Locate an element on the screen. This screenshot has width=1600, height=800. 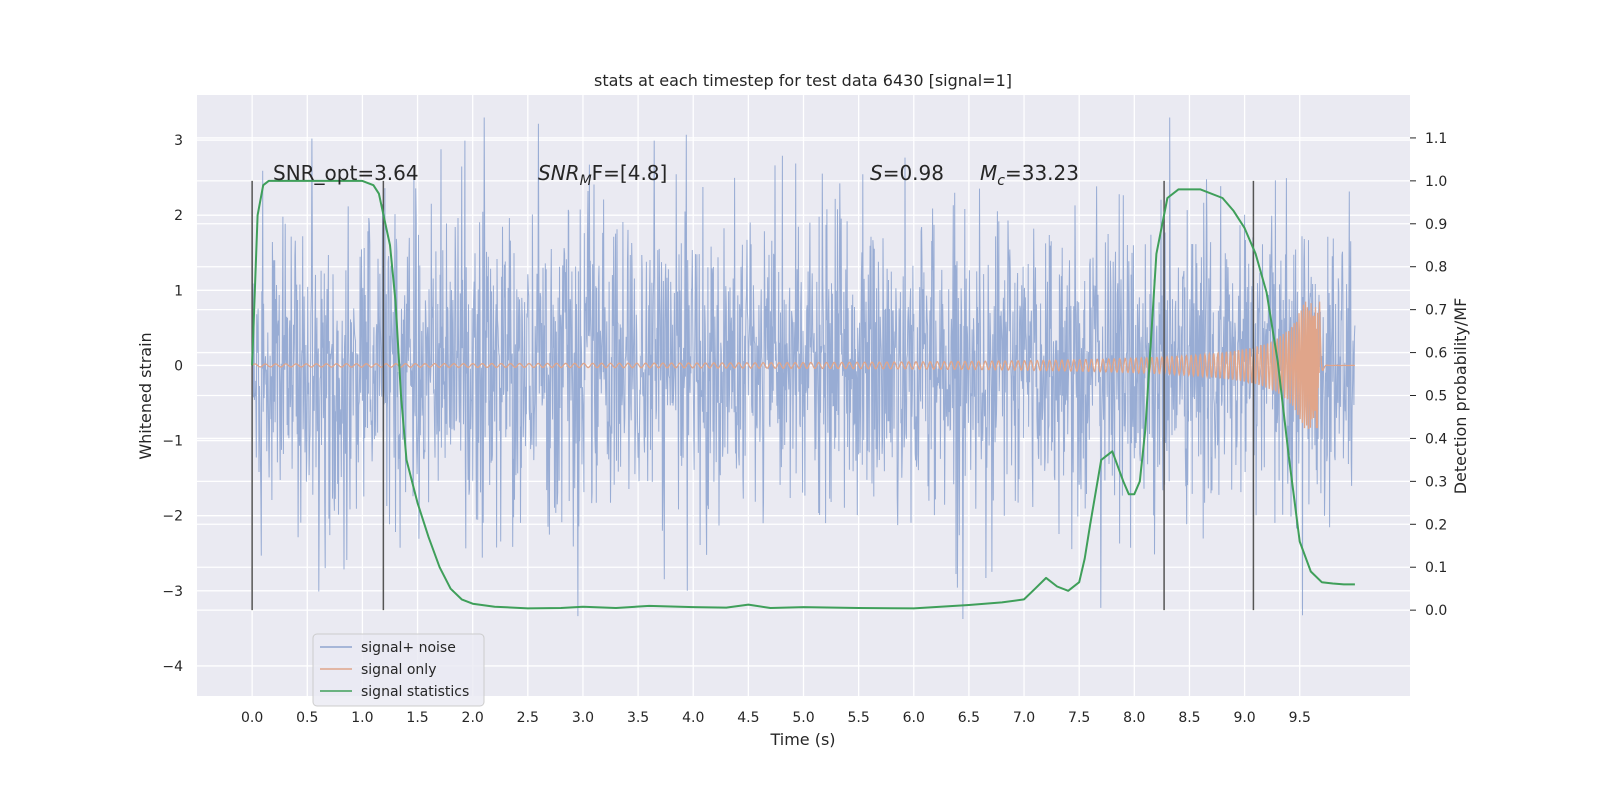
x-tick-label: 3.5 is located at coordinates (638, 718).